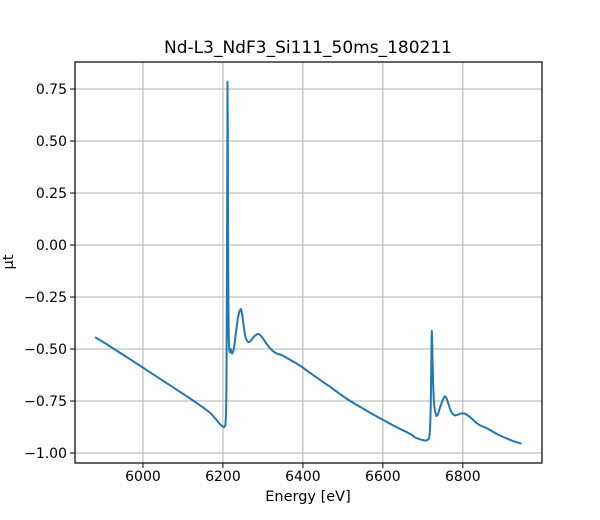  I want to click on x-tick-label: 6200, so click(223, 477).